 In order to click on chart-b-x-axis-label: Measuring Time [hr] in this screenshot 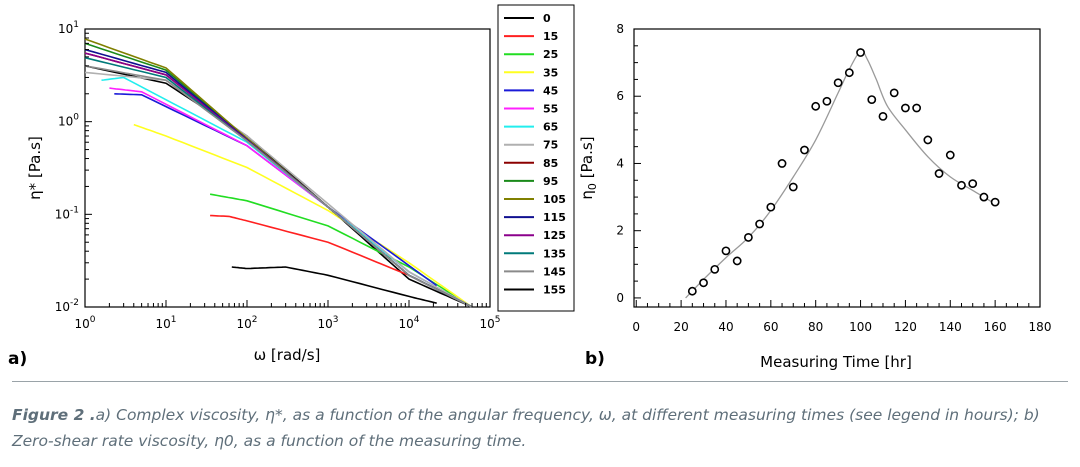, I will do `click(836, 362)`.